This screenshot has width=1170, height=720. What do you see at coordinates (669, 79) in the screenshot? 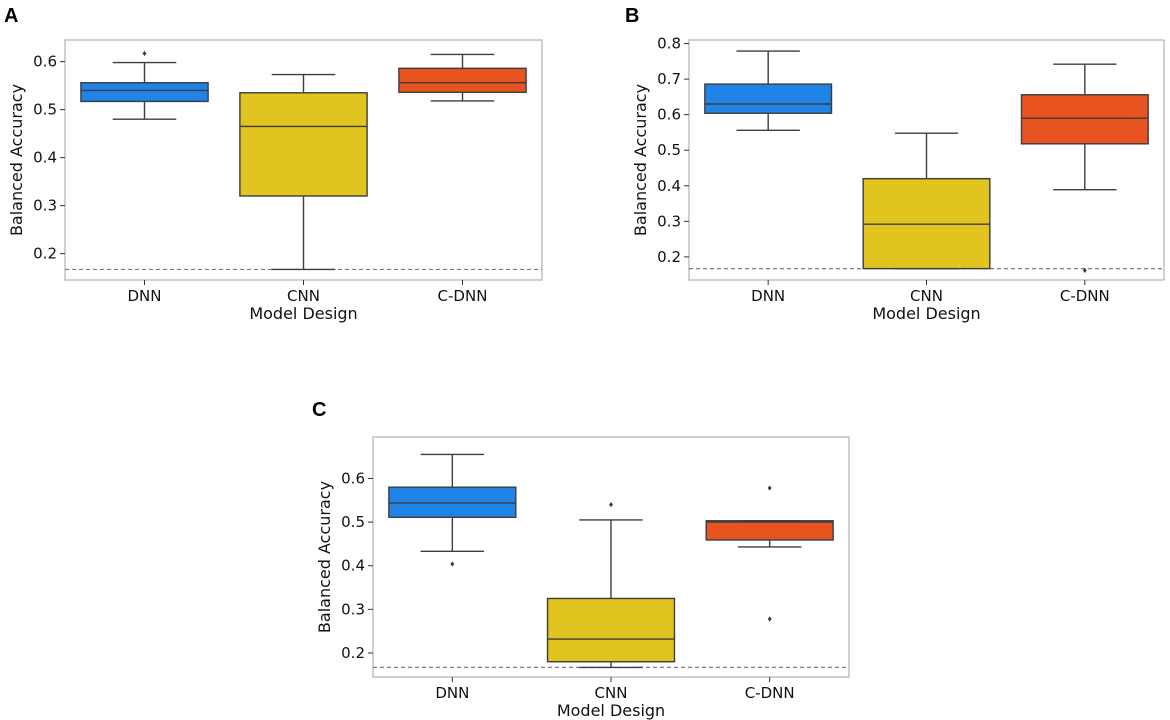
I see `y-tick-label: 0.7` at bounding box center [669, 79].